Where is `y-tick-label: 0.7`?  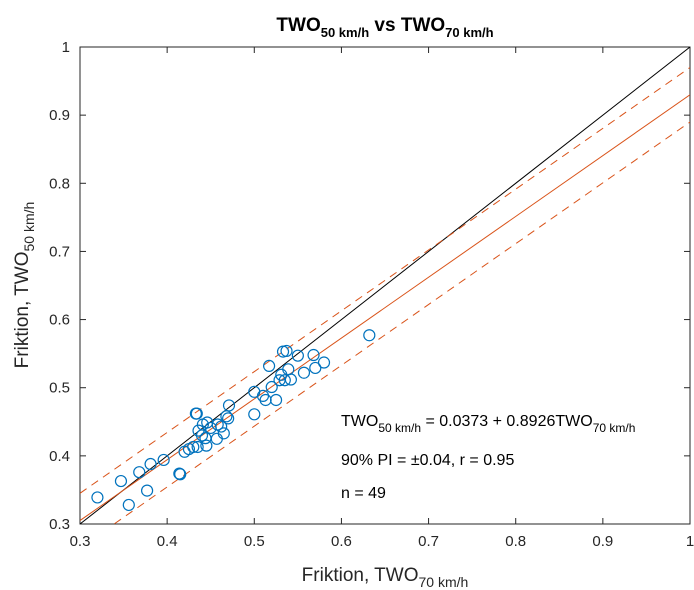
y-tick-label: 0.7 is located at coordinates (59, 251).